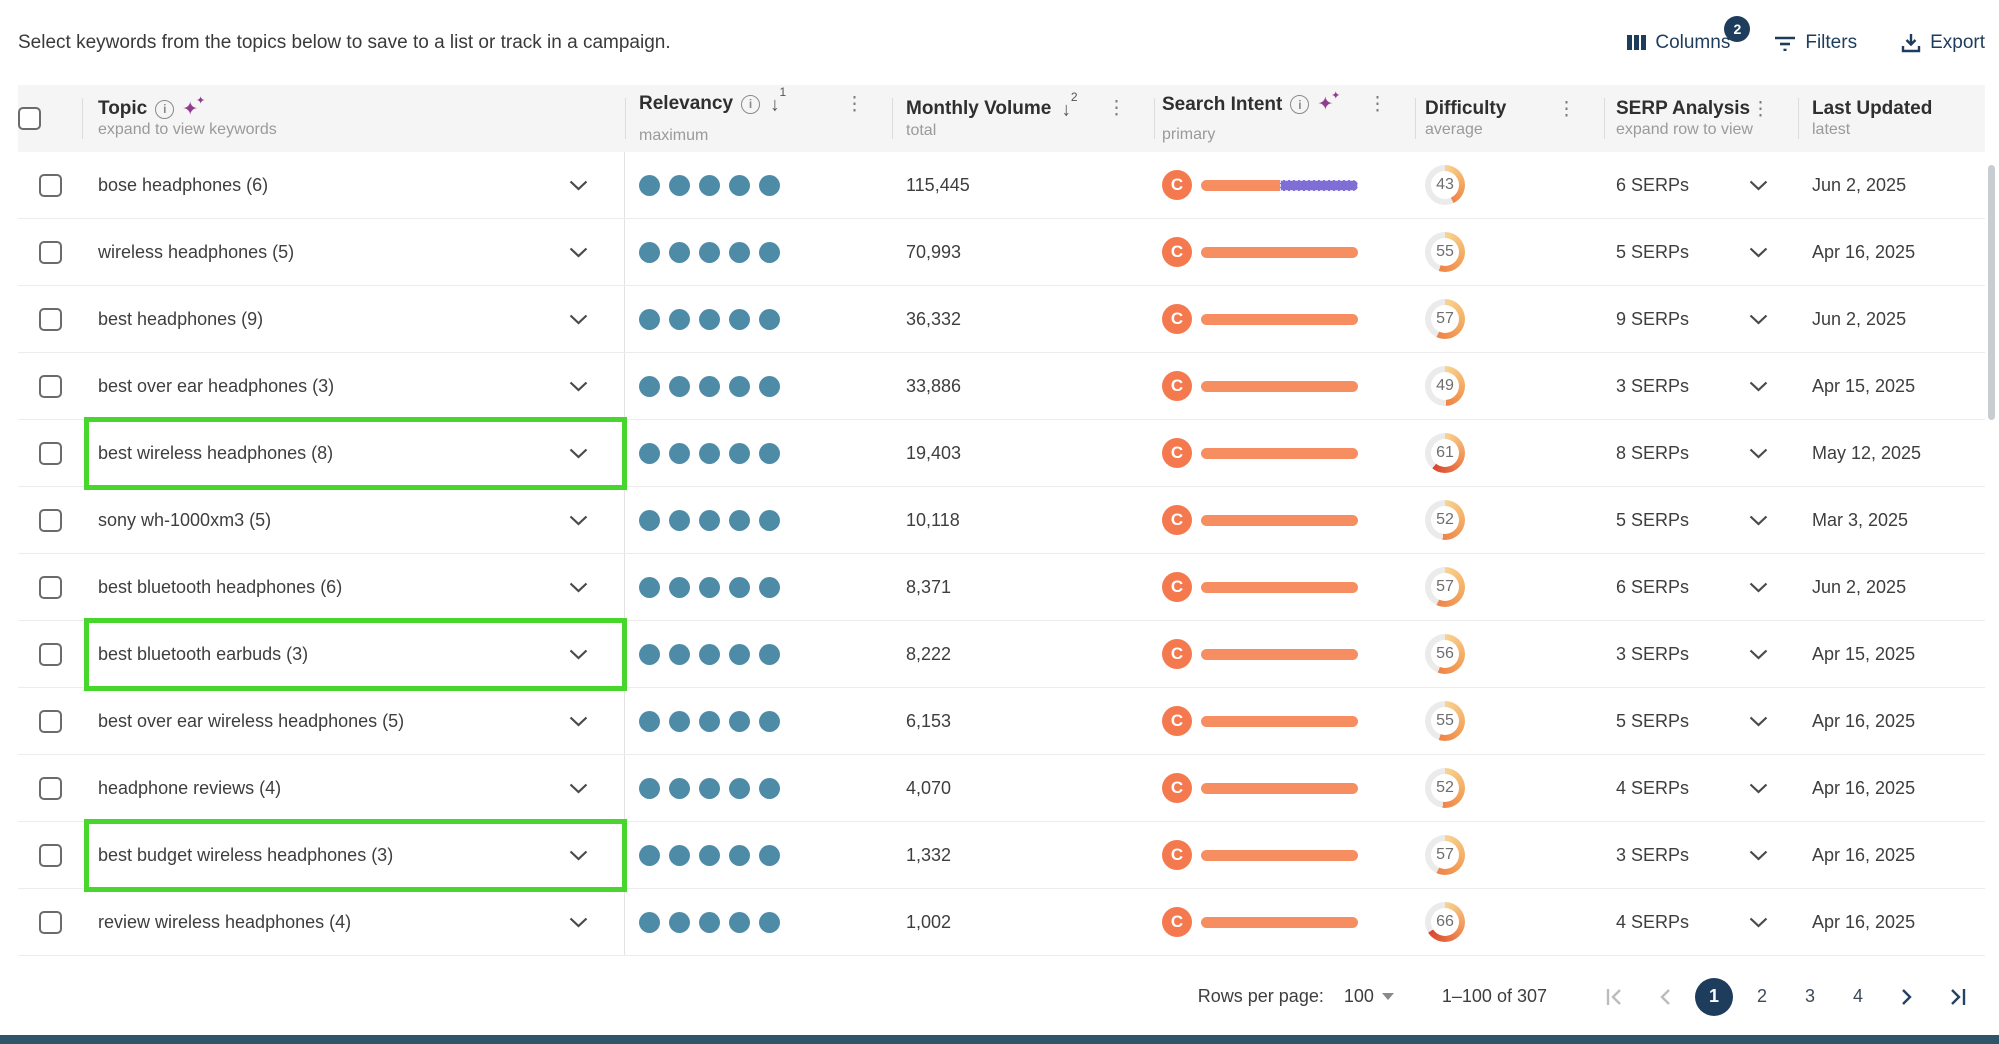 This screenshot has width=1999, height=1044. I want to click on export-button: Export, so click(1943, 43).